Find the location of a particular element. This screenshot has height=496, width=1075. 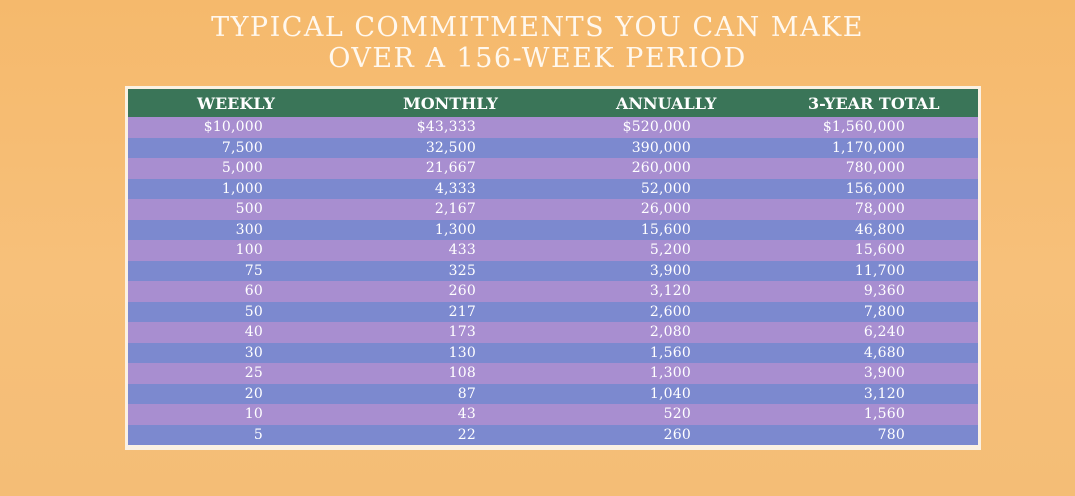

table-row: 50 217 2,600 7,800 is located at coordinates (553, 311).